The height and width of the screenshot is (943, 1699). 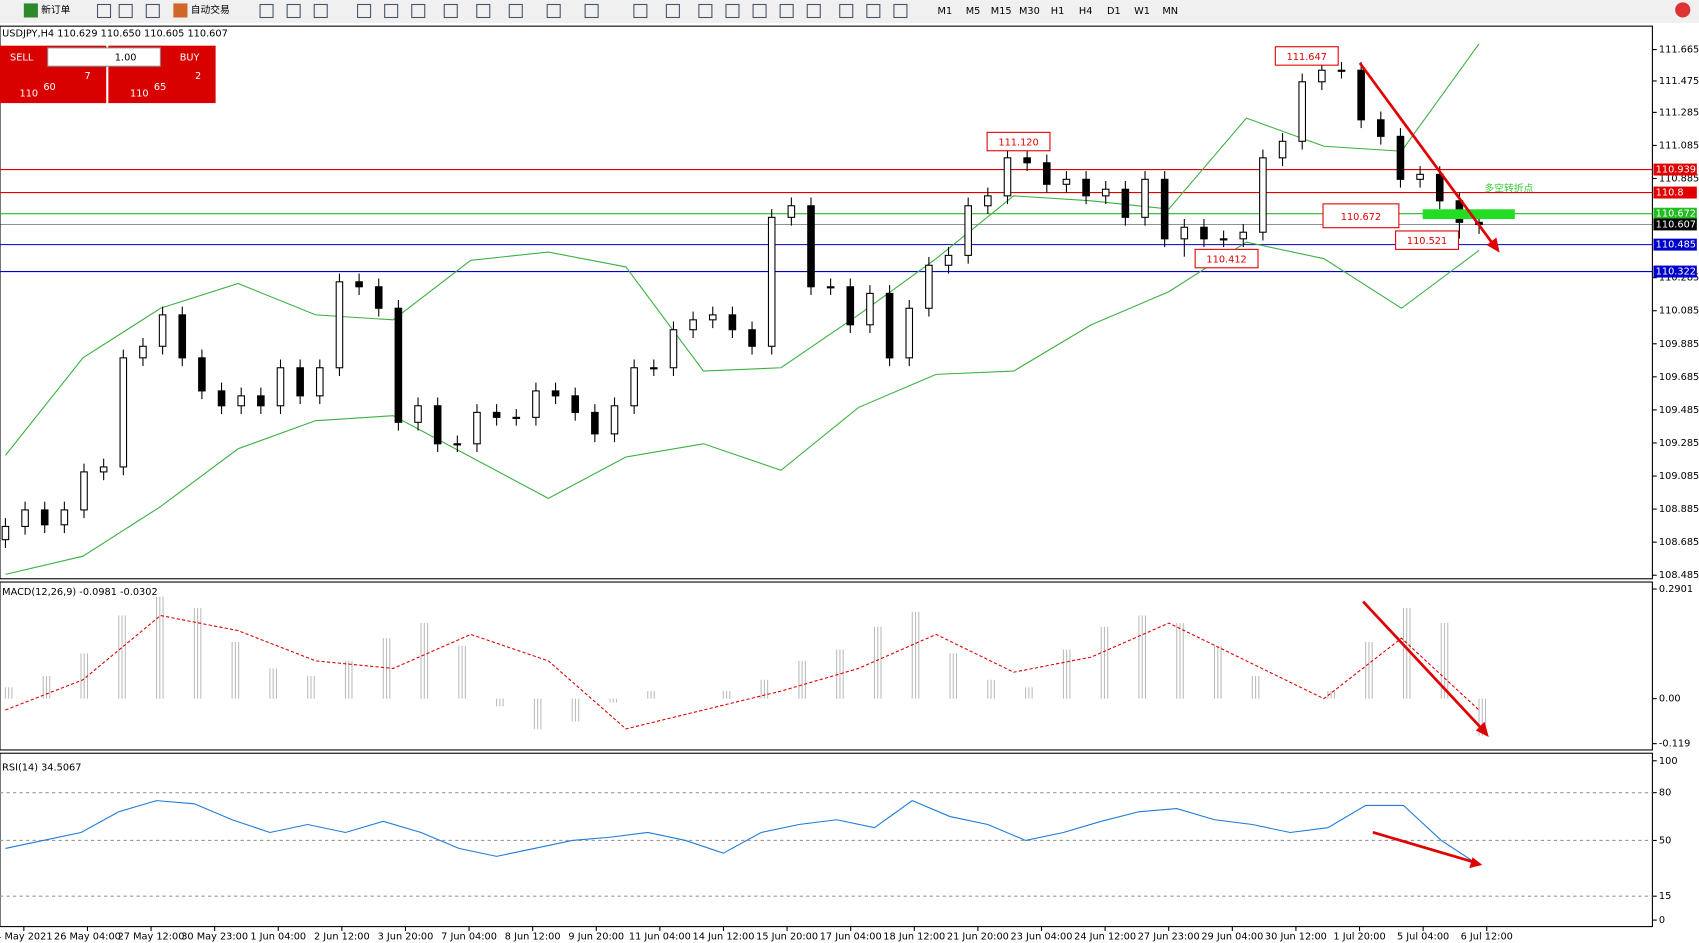 What do you see at coordinates (1468, 214) in the screenshot?
I see `highlight-bar` at bounding box center [1468, 214].